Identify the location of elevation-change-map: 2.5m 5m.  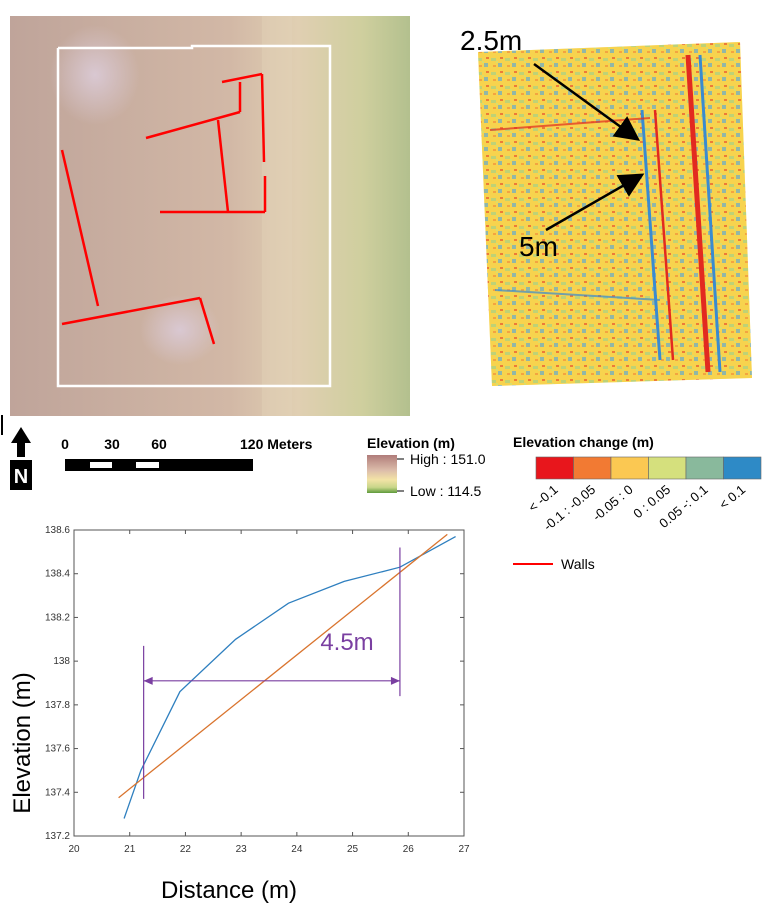
(606, 205).